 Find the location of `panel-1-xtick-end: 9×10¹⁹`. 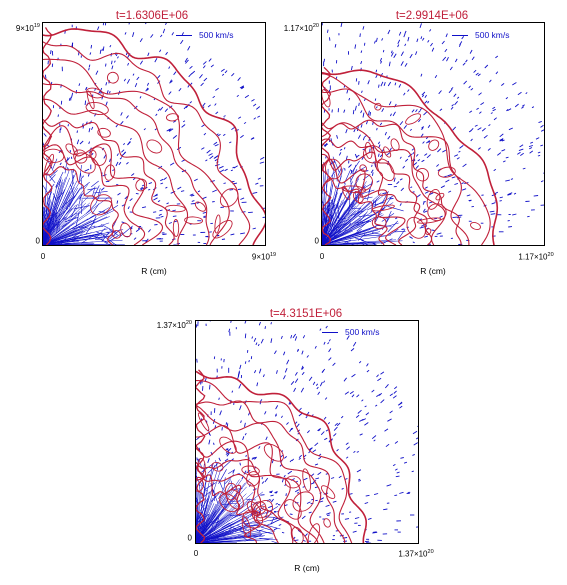

panel-1-xtick-end: 9×10¹⁹ is located at coordinates (264, 257).